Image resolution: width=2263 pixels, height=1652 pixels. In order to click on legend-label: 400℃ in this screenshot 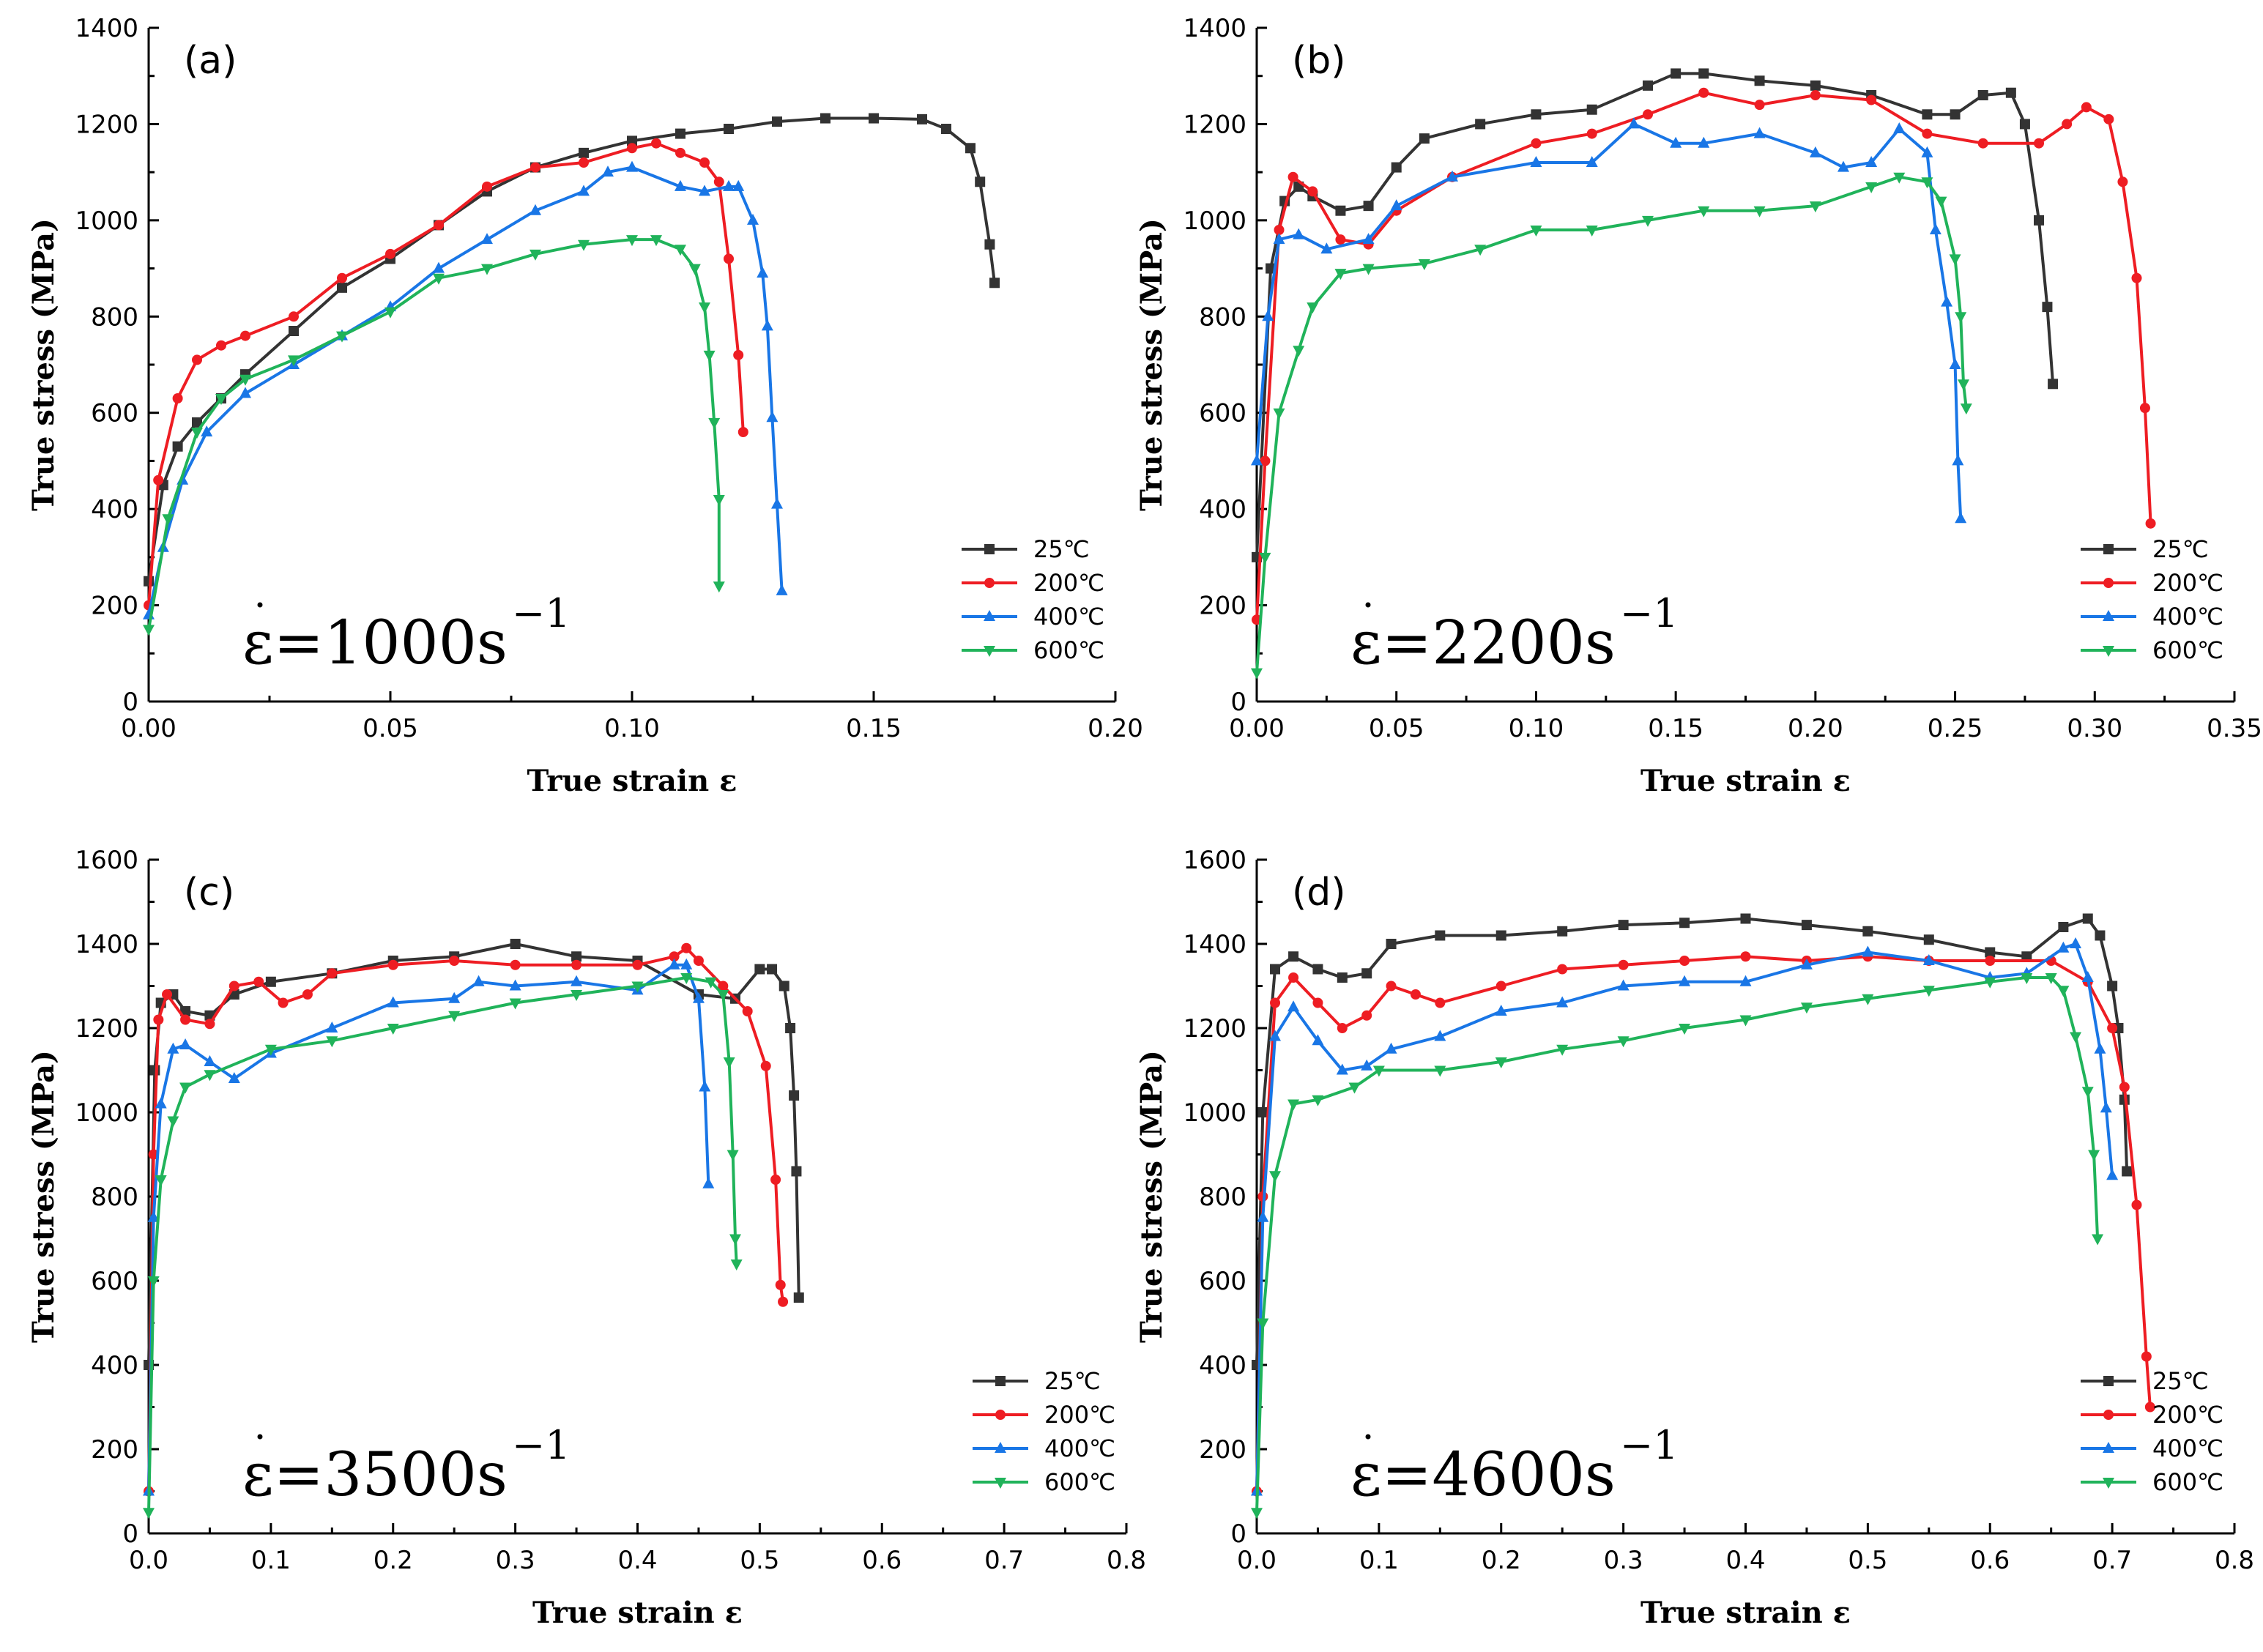, I will do `click(1068, 617)`.